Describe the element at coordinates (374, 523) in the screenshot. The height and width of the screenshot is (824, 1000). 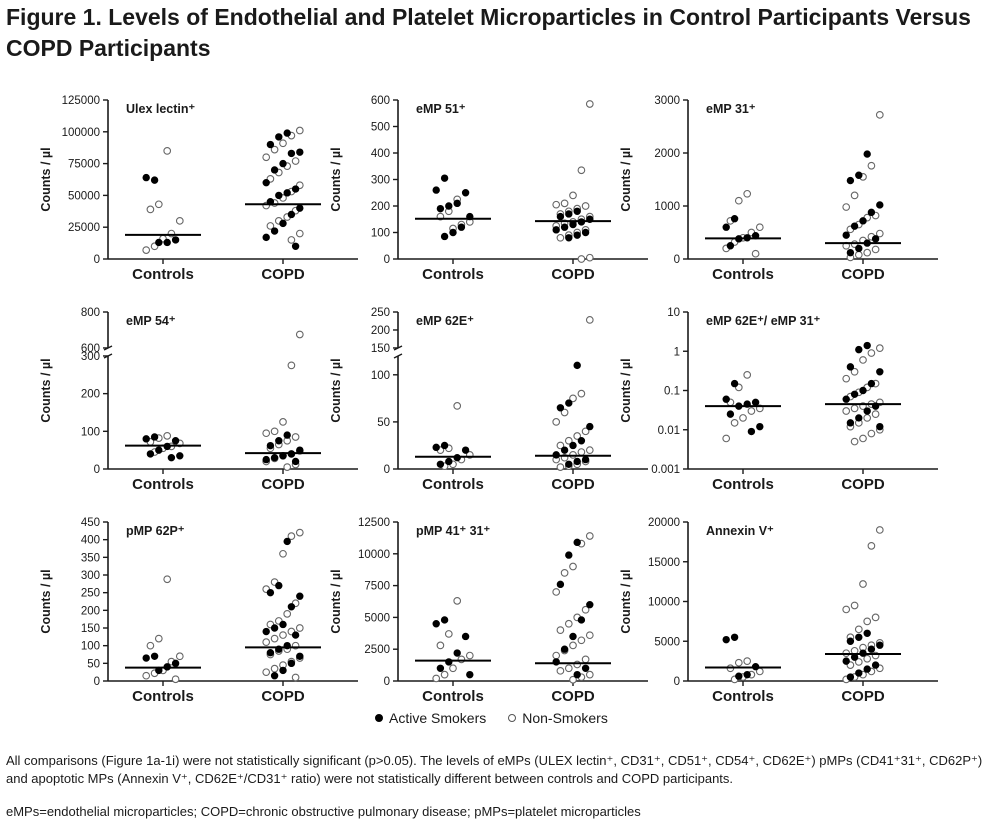
I see `y-tick-label: 12500` at that location.